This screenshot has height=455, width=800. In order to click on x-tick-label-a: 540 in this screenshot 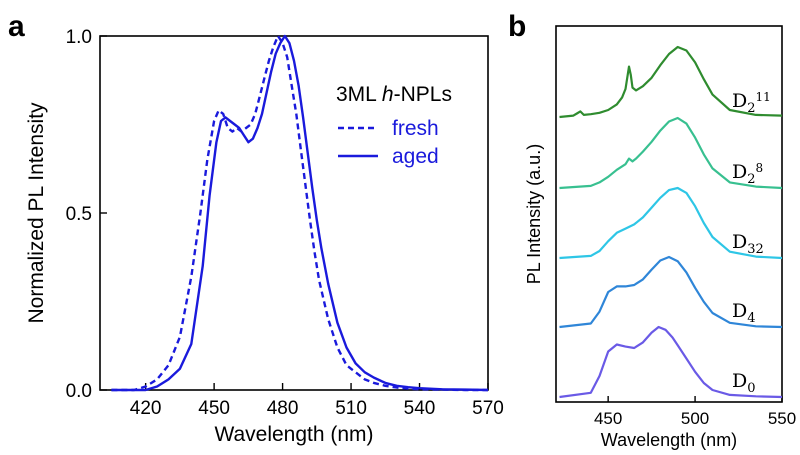, I will do `click(420, 408)`.